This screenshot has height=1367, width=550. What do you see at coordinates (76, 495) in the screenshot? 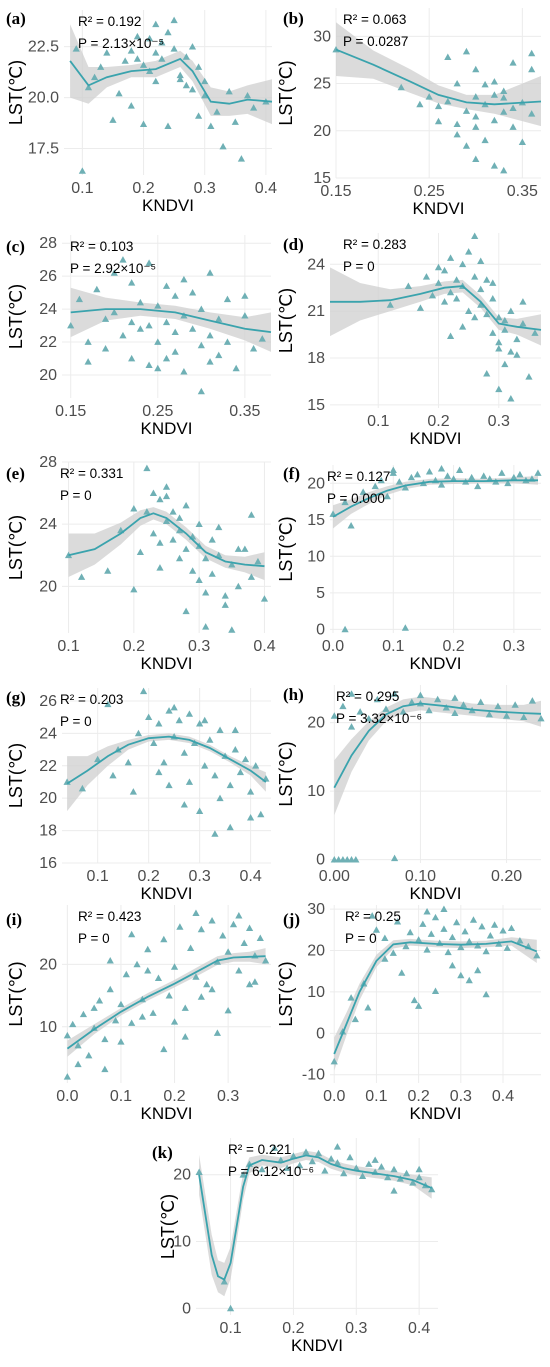
I see `p-value-label: P = 0` at bounding box center [76, 495].